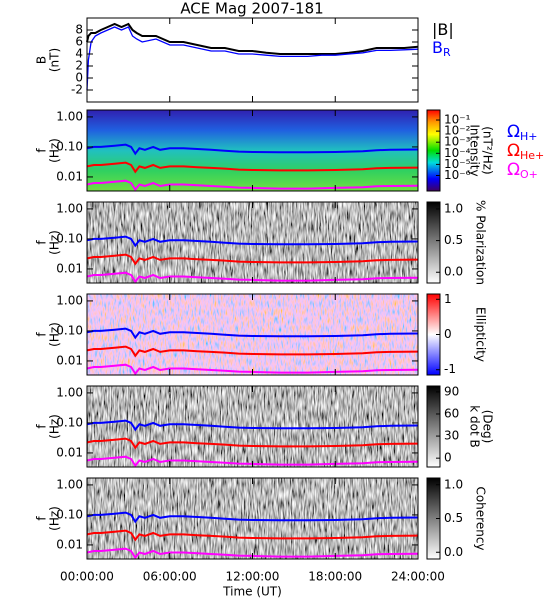 This screenshot has height=600, width=550. I want to click on legend-entry: ΩO+, so click(522, 170).